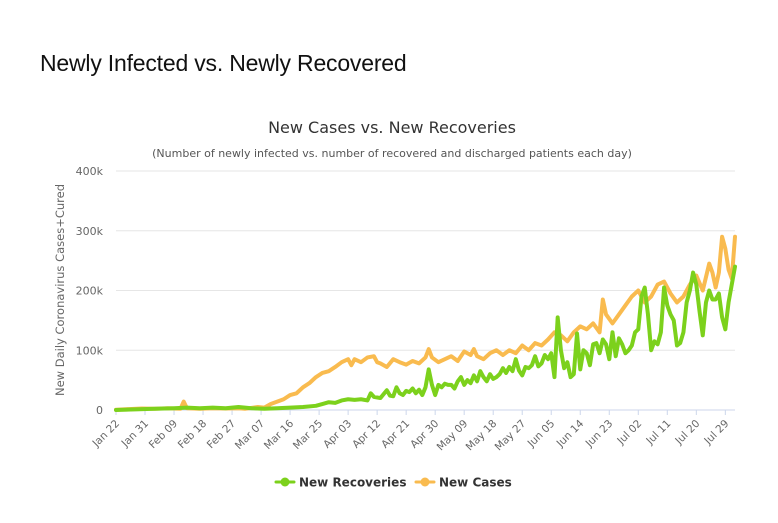 The height and width of the screenshot is (523, 778). What do you see at coordinates (658, 433) in the screenshot?
I see `x-tick-label: Jul 11` at bounding box center [658, 433].